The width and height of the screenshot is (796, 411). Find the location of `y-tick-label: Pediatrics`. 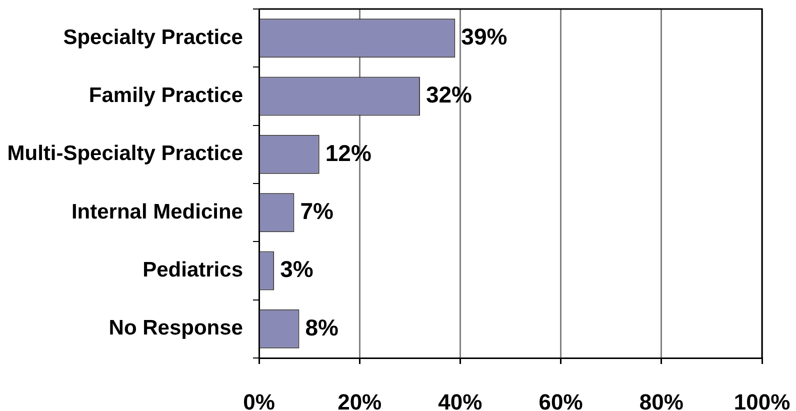

y-tick-label: Pediatrics is located at coordinates (192, 270).